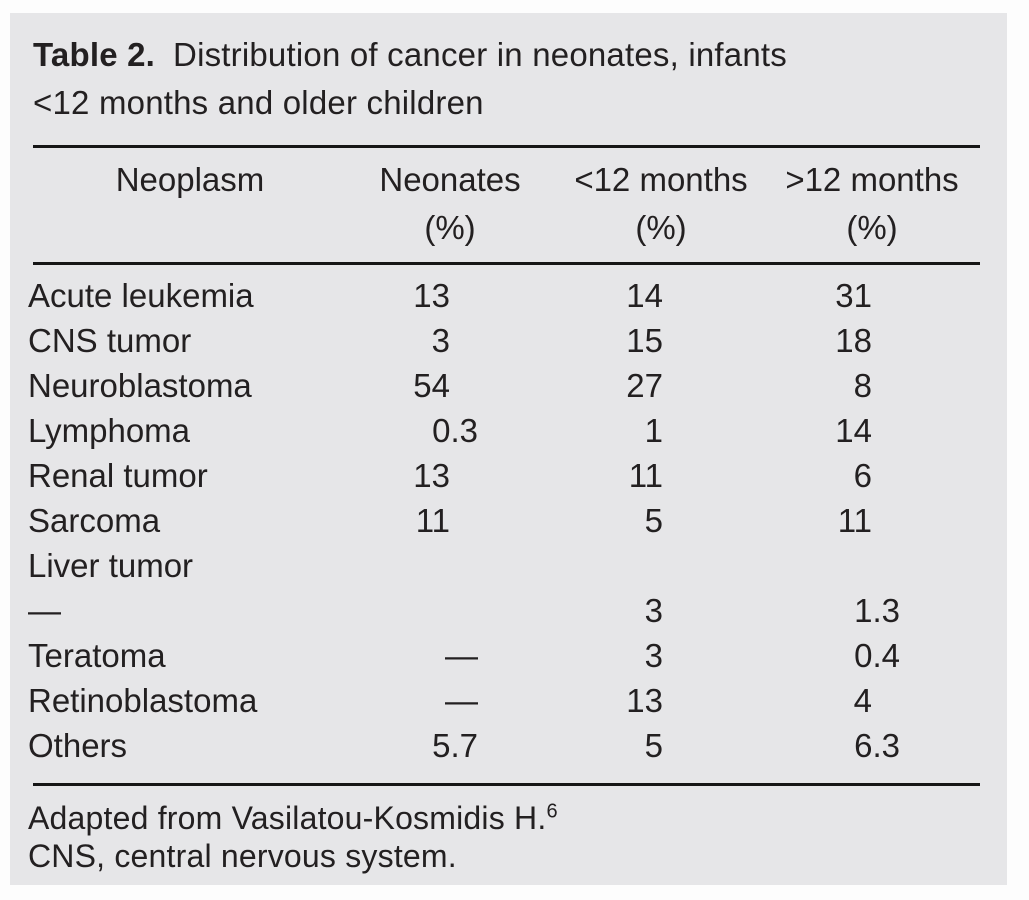  What do you see at coordinates (450, 179) in the screenshot?
I see `column-header-neonates: Neonates` at bounding box center [450, 179].